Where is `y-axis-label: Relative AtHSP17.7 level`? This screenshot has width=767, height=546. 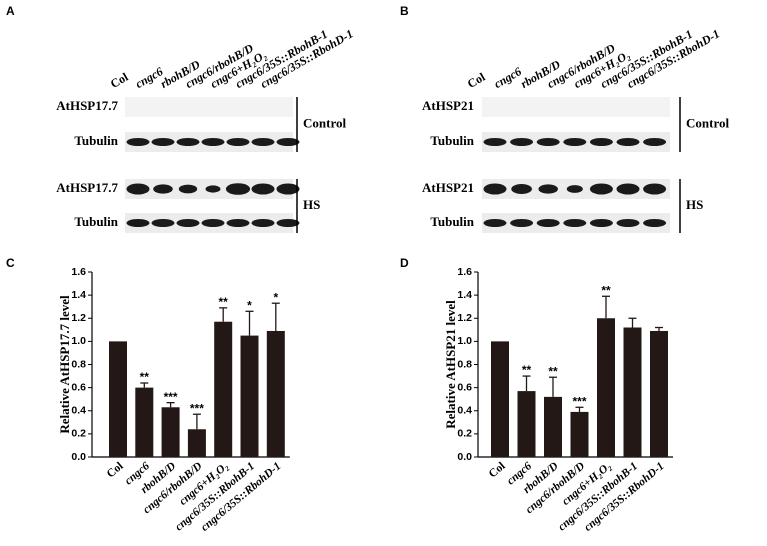 y-axis-label: Relative AtHSP17.7 level is located at coordinates (64, 364).